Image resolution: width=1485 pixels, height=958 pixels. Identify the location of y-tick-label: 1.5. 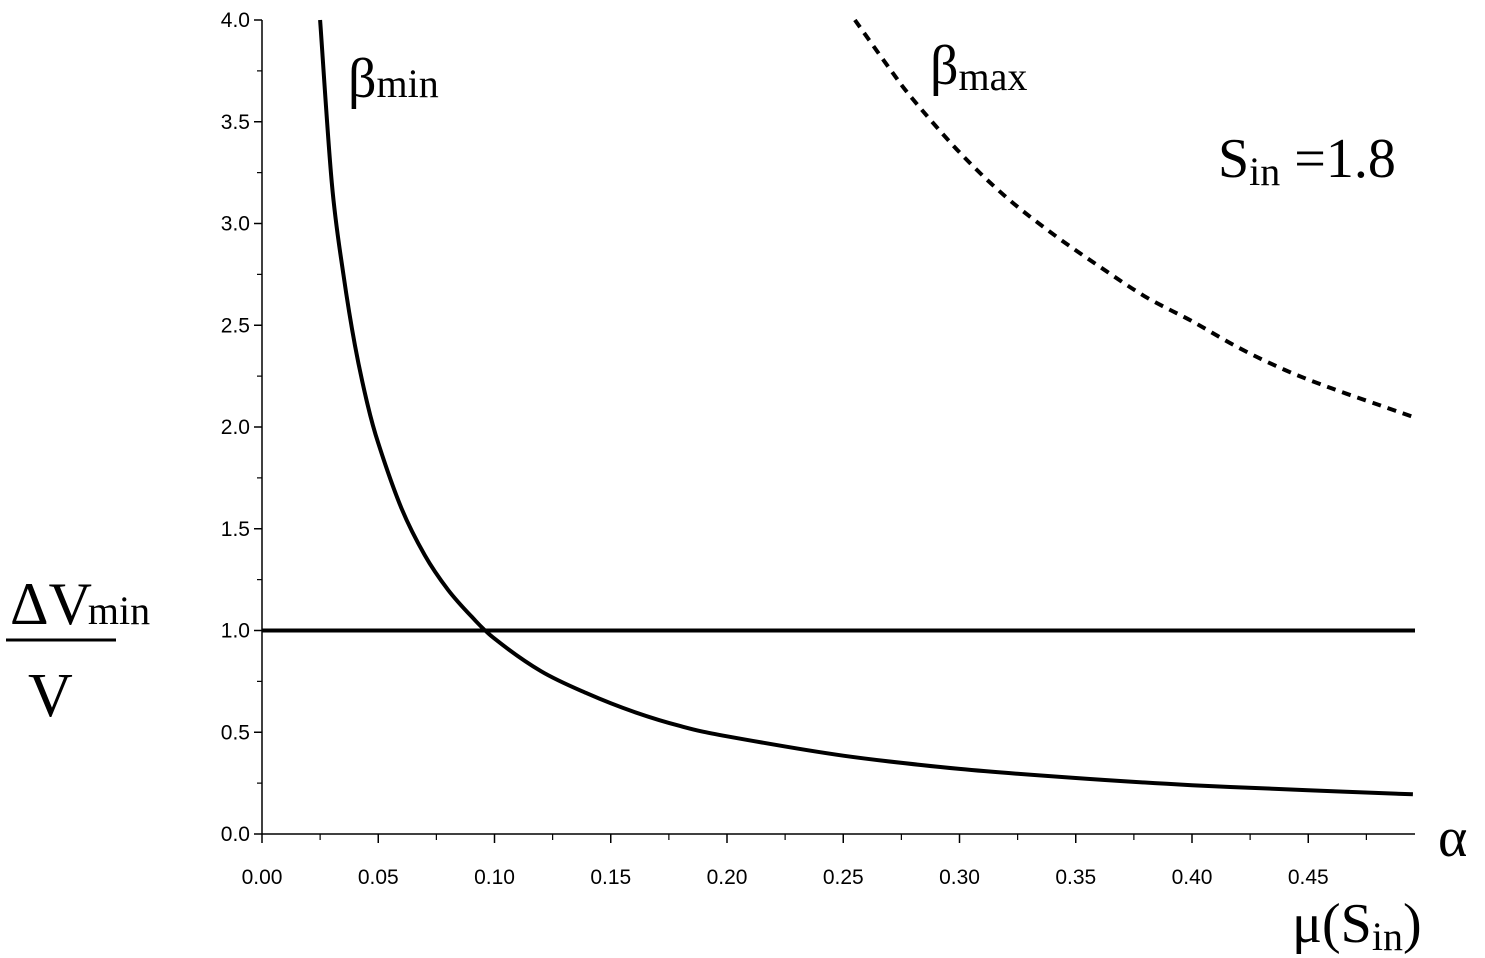
(235, 529).